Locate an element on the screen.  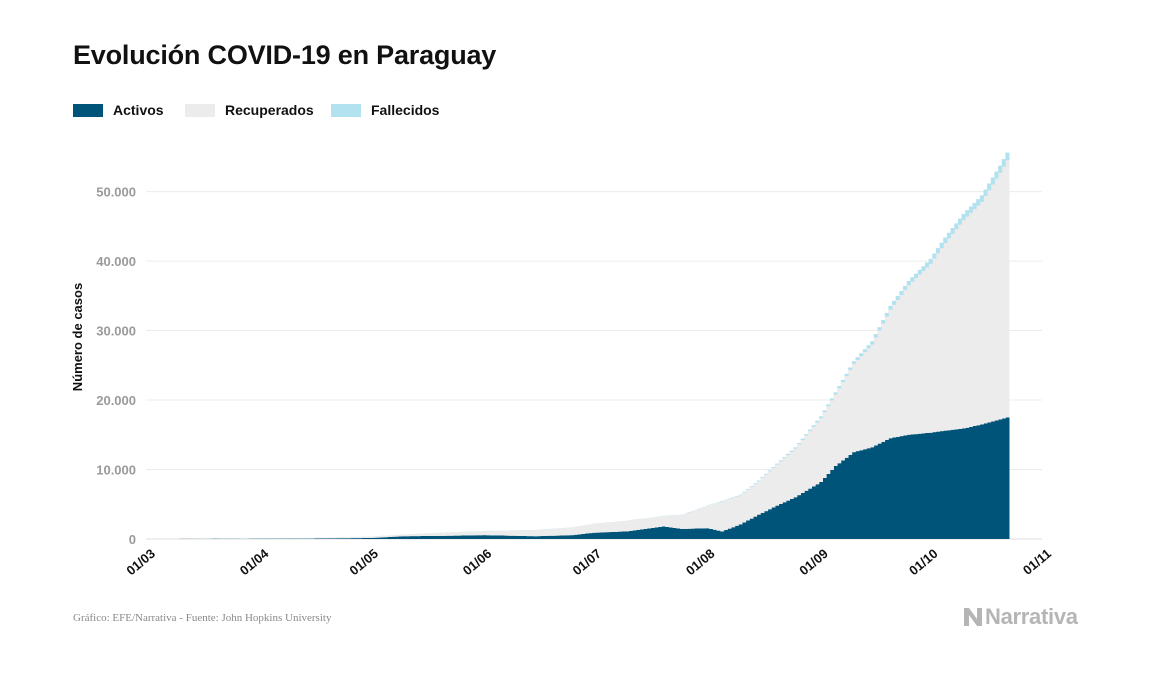
legend: Activos Recuperados Fallecidos is located at coordinates (256, 110).